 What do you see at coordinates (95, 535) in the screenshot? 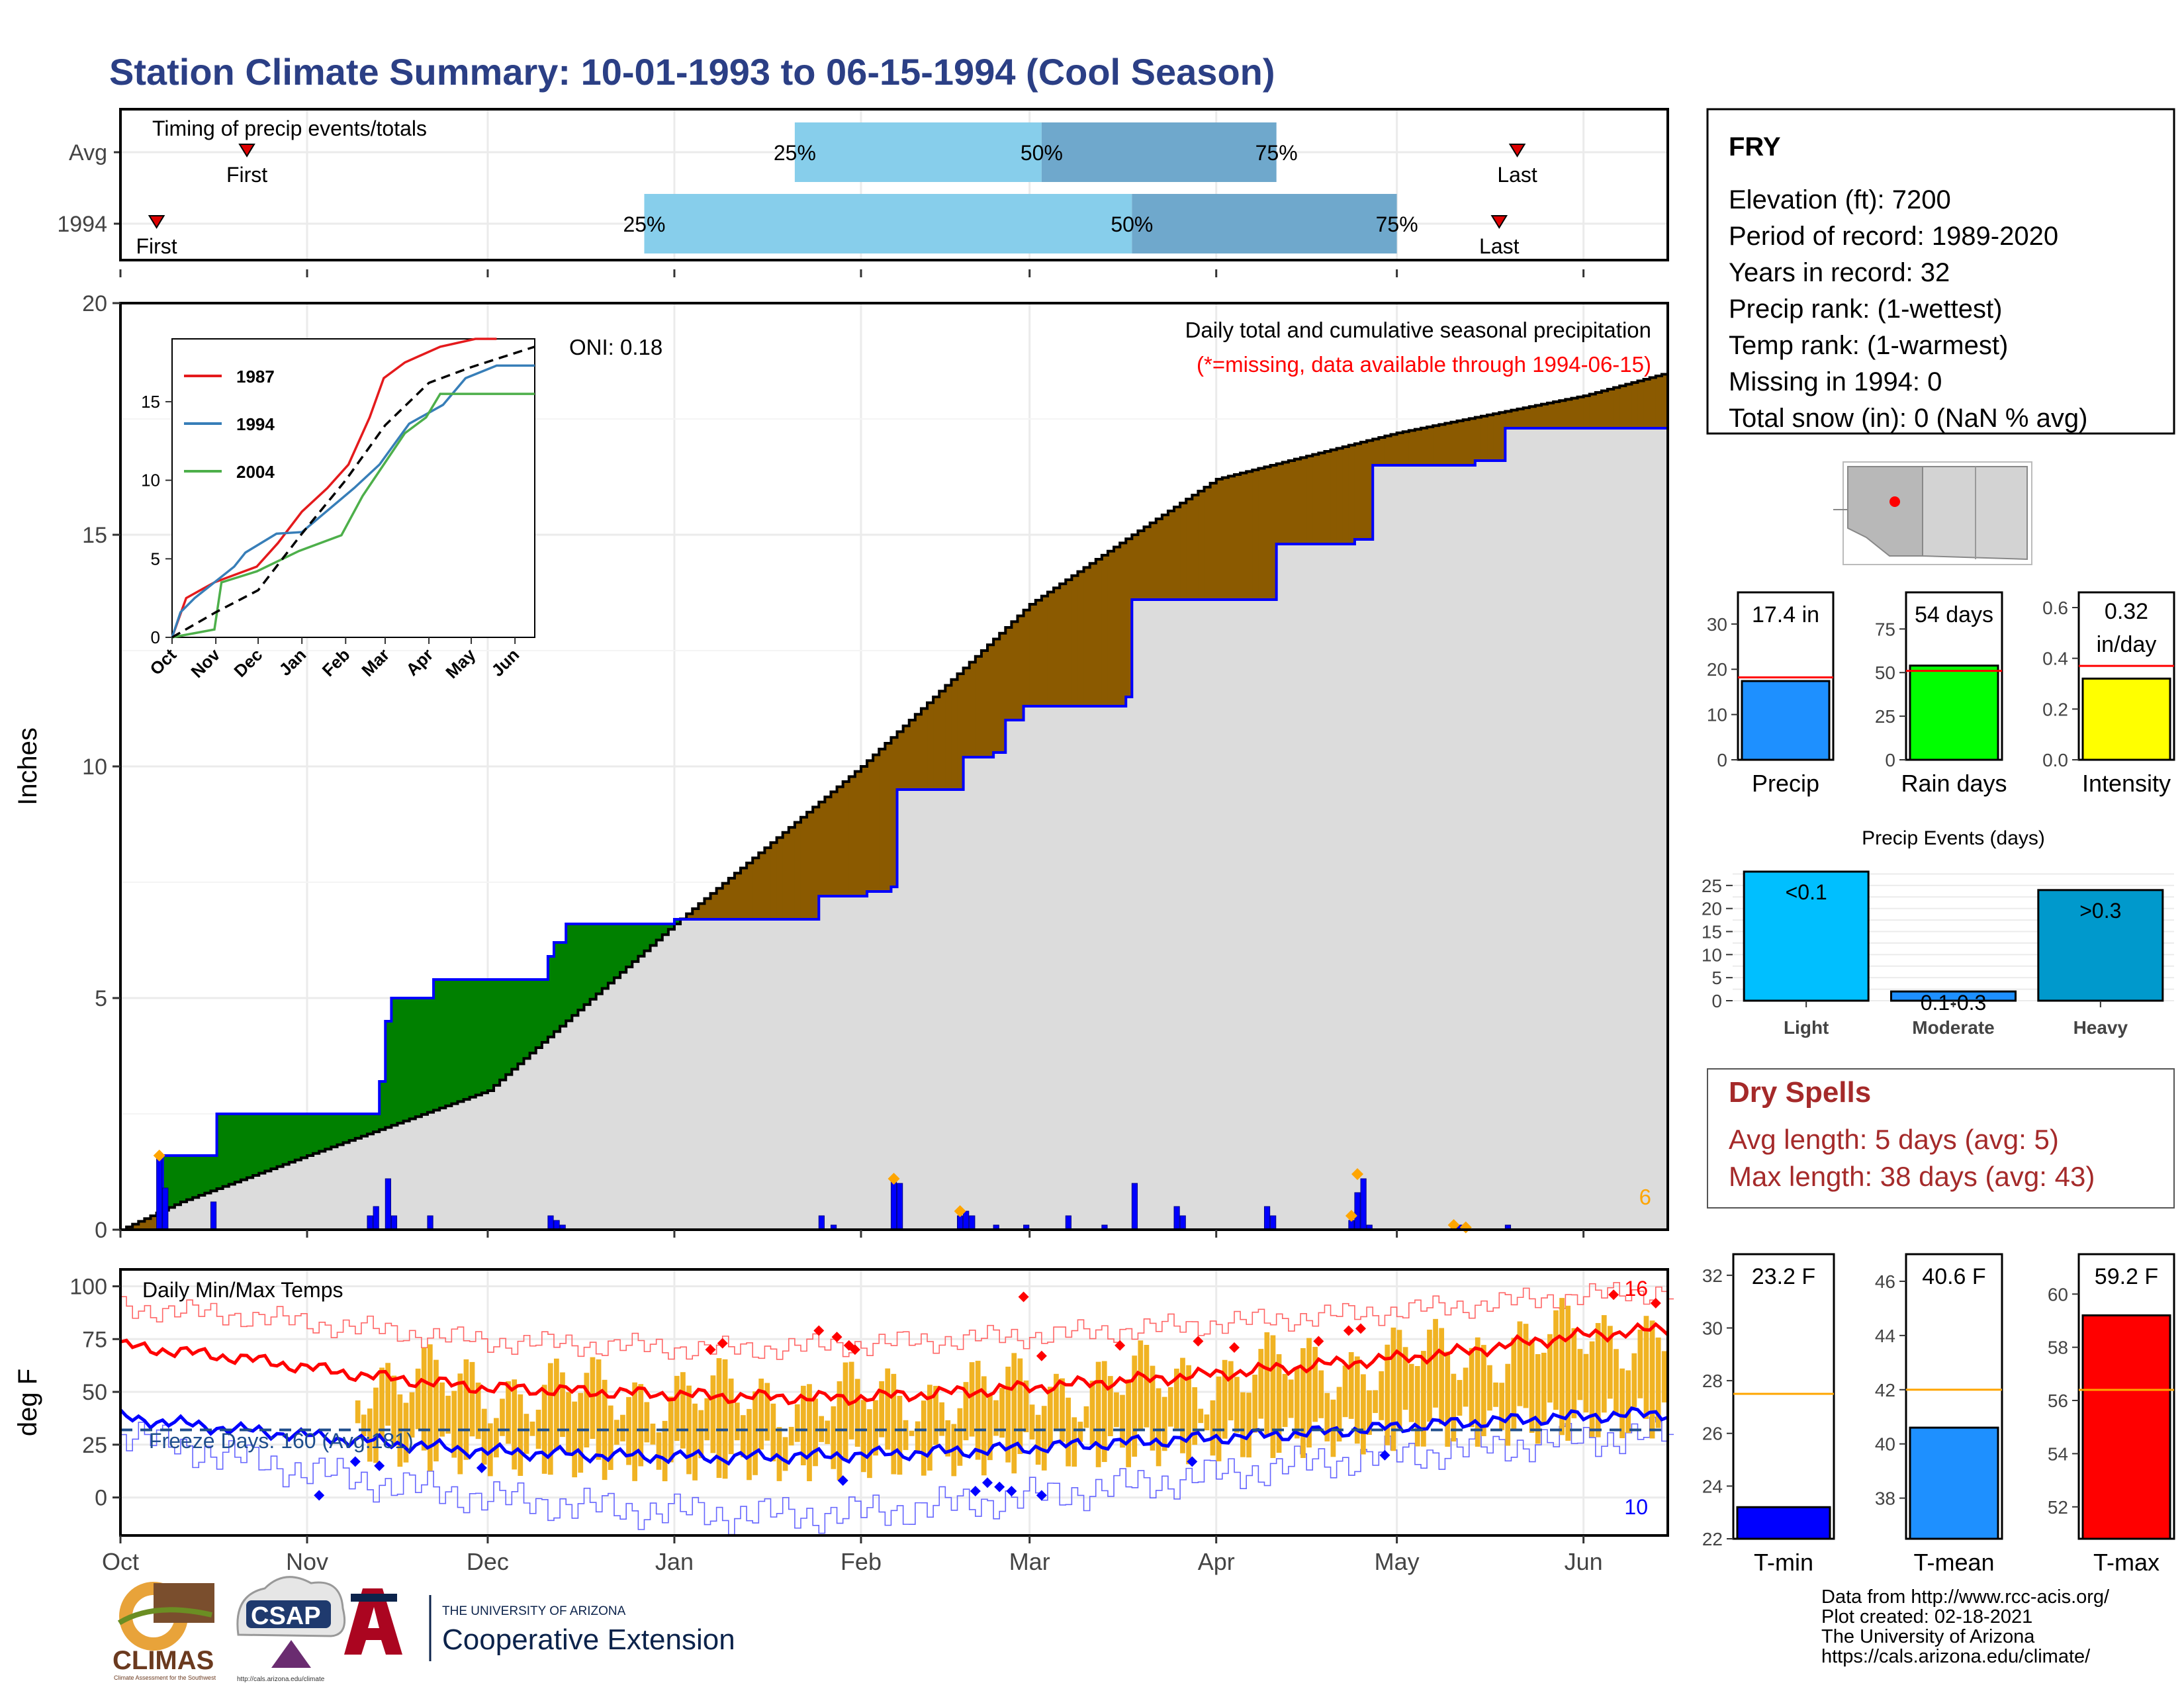
I see `precip-ytick-label: 15` at bounding box center [95, 535].